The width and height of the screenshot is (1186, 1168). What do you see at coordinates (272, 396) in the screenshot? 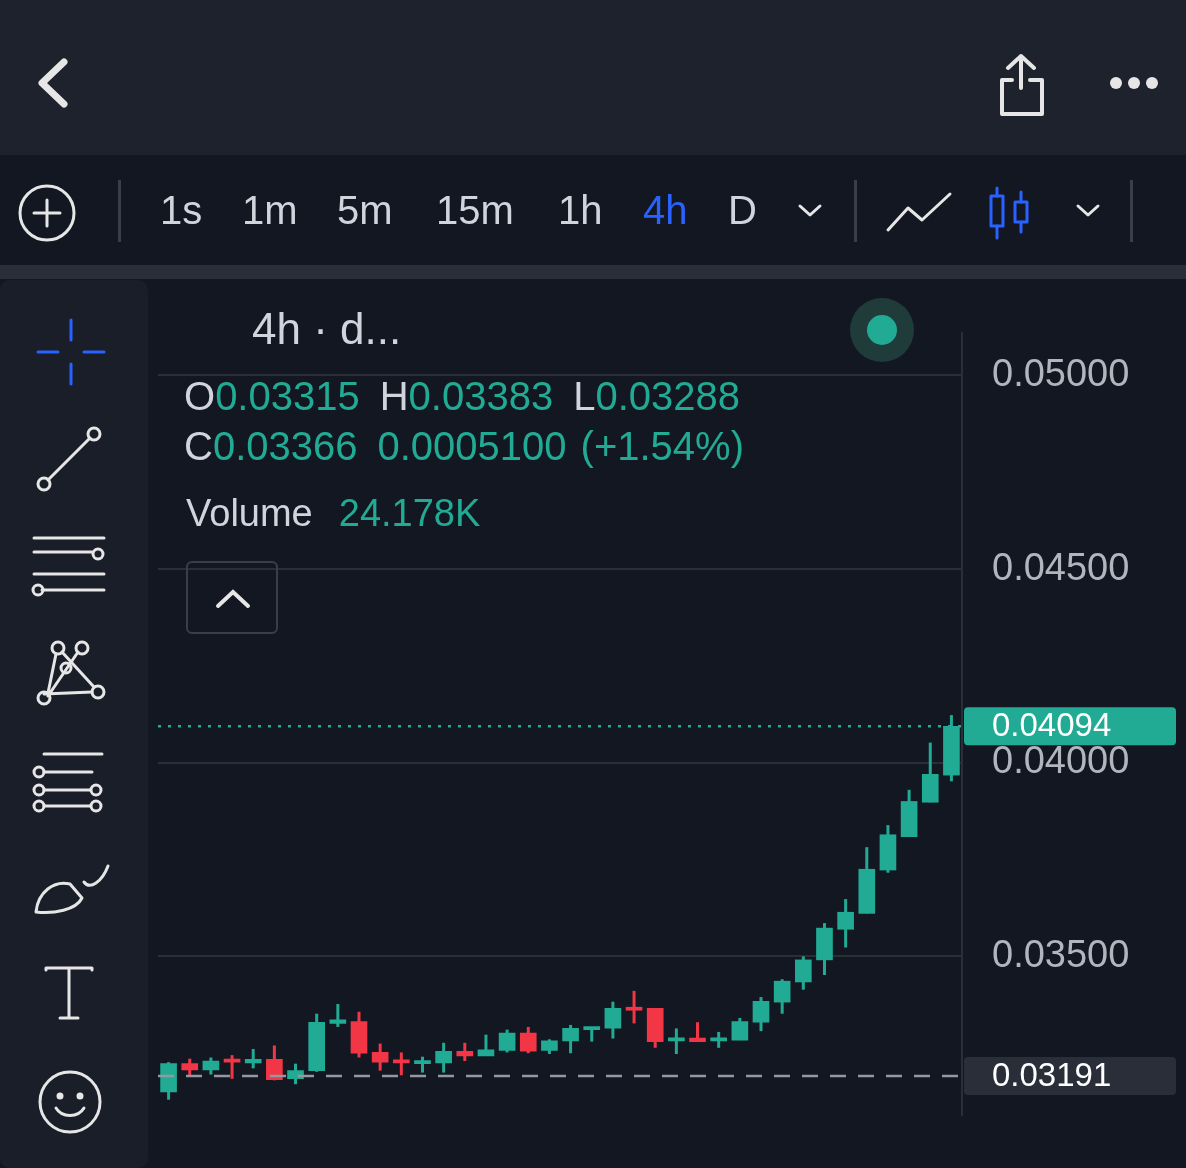
I see `annotation: O0.03315` at bounding box center [272, 396].